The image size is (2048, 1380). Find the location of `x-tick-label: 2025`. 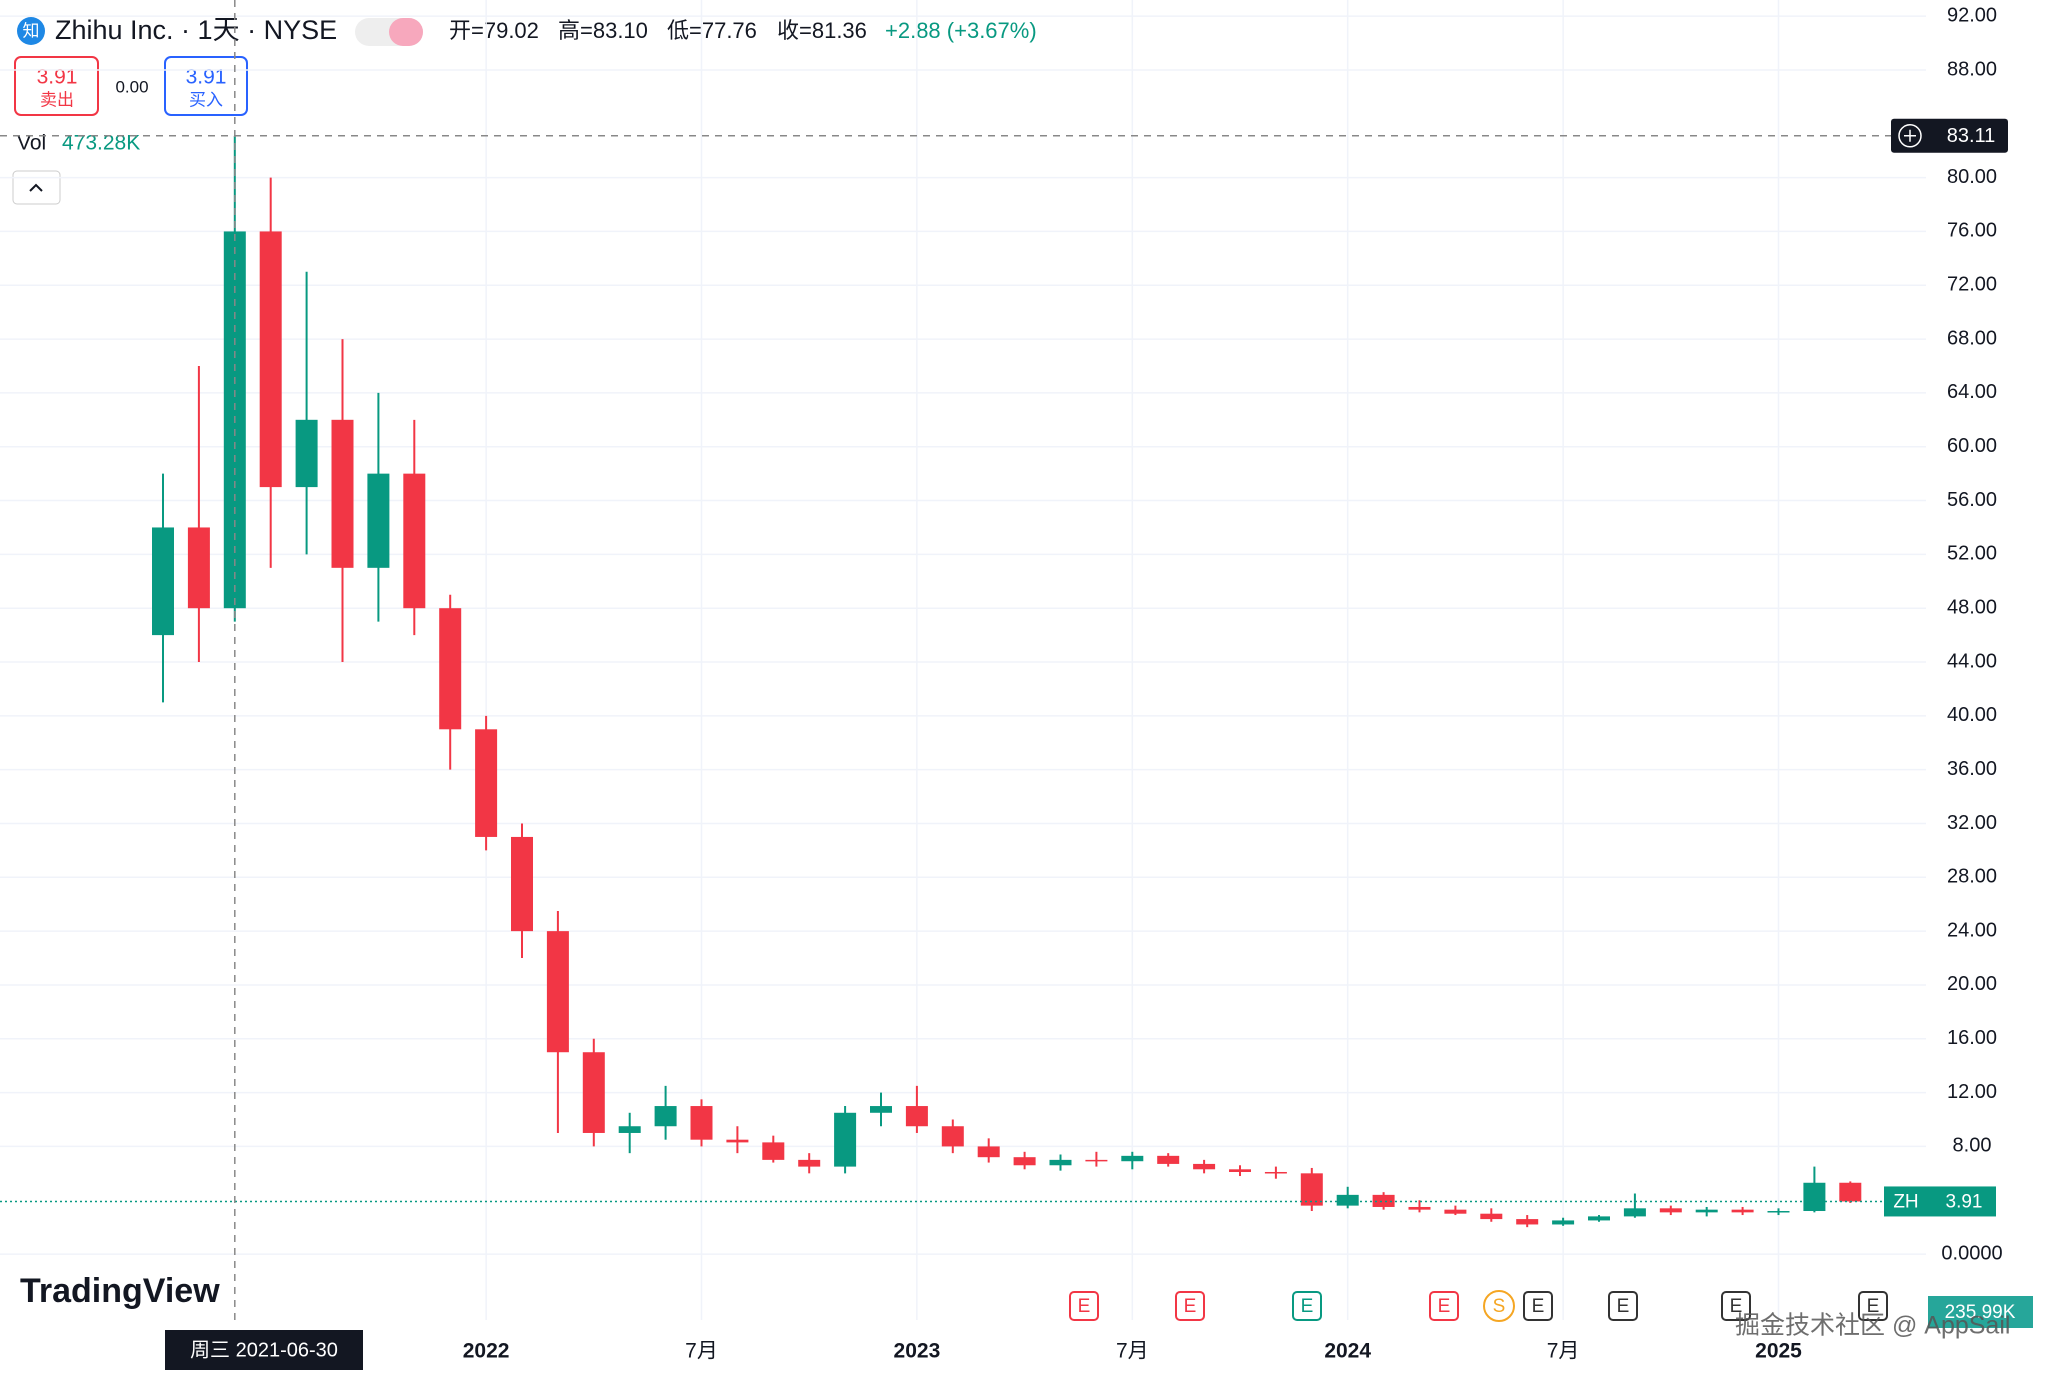

x-tick-label: 2025 is located at coordinates (1778, 1351).